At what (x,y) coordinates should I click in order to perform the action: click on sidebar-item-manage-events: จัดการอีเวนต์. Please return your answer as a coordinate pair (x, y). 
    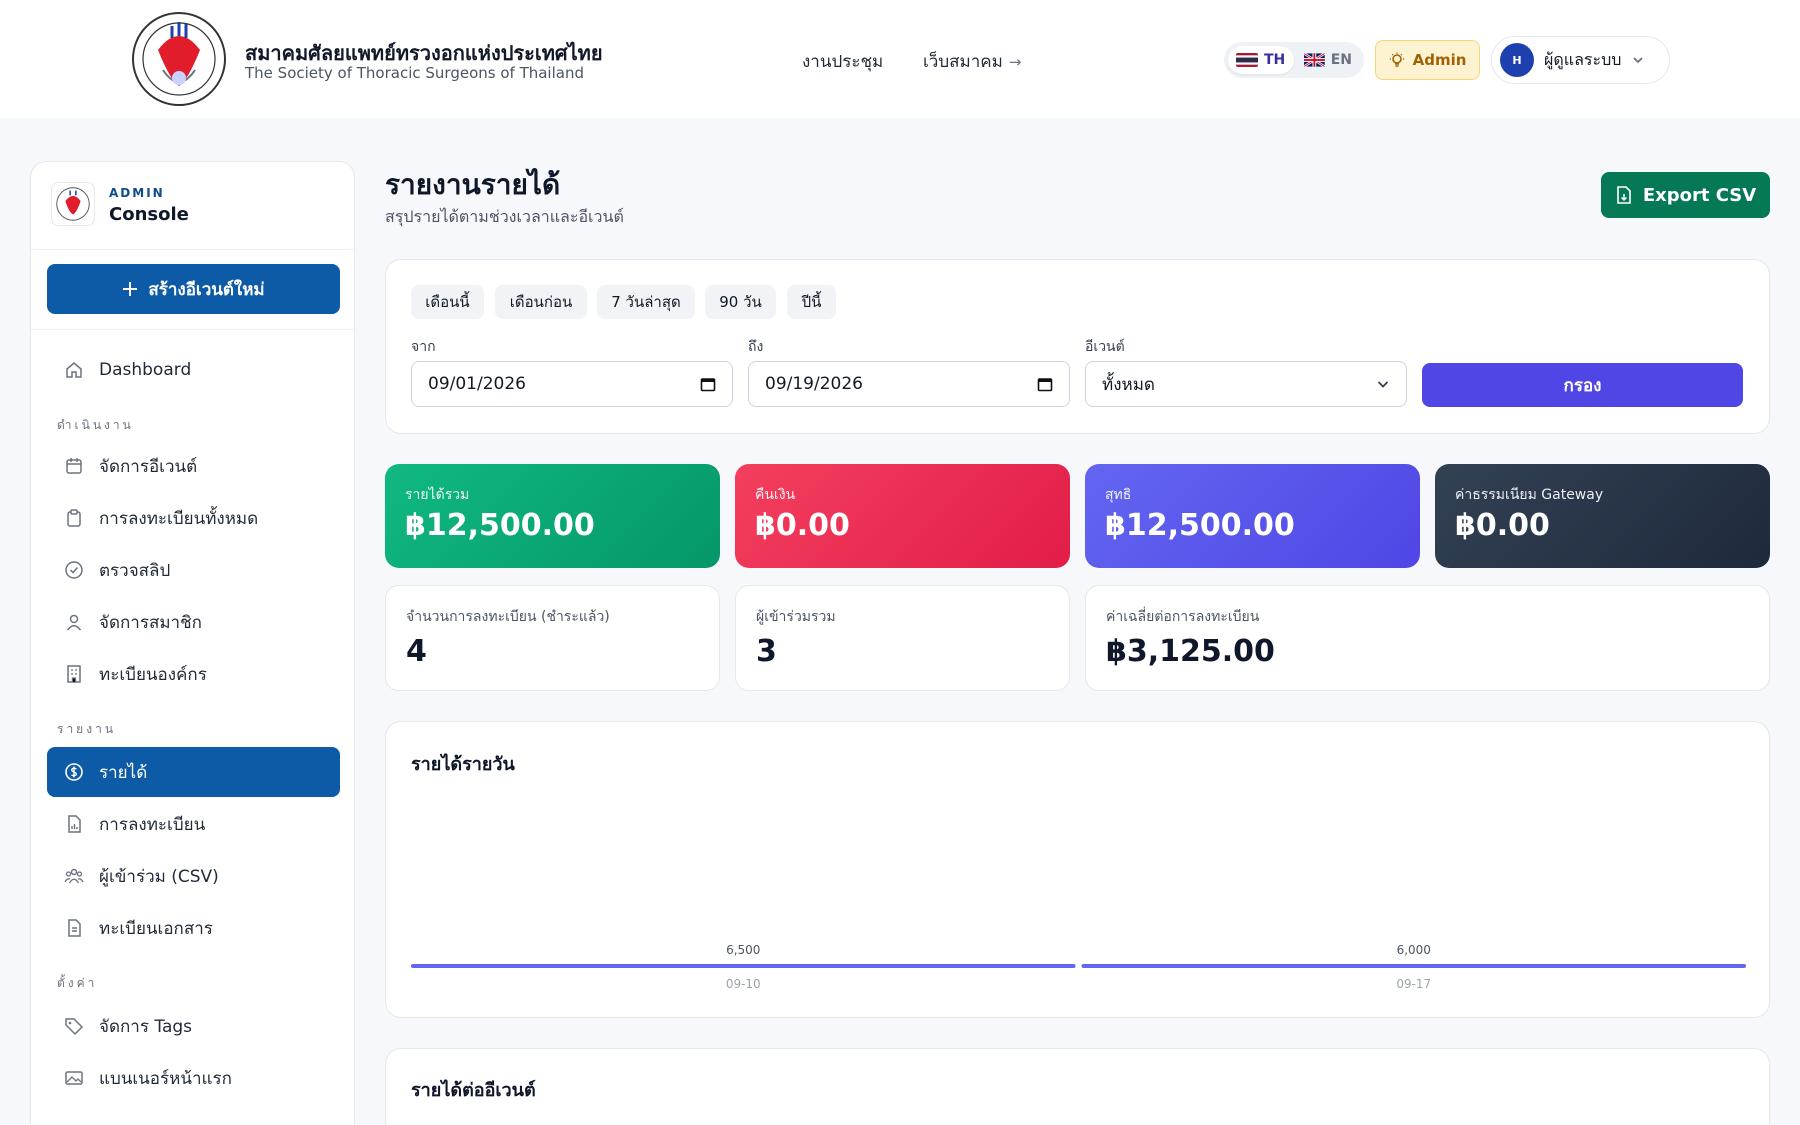
    Looking at the image, I should click on (193, 466).